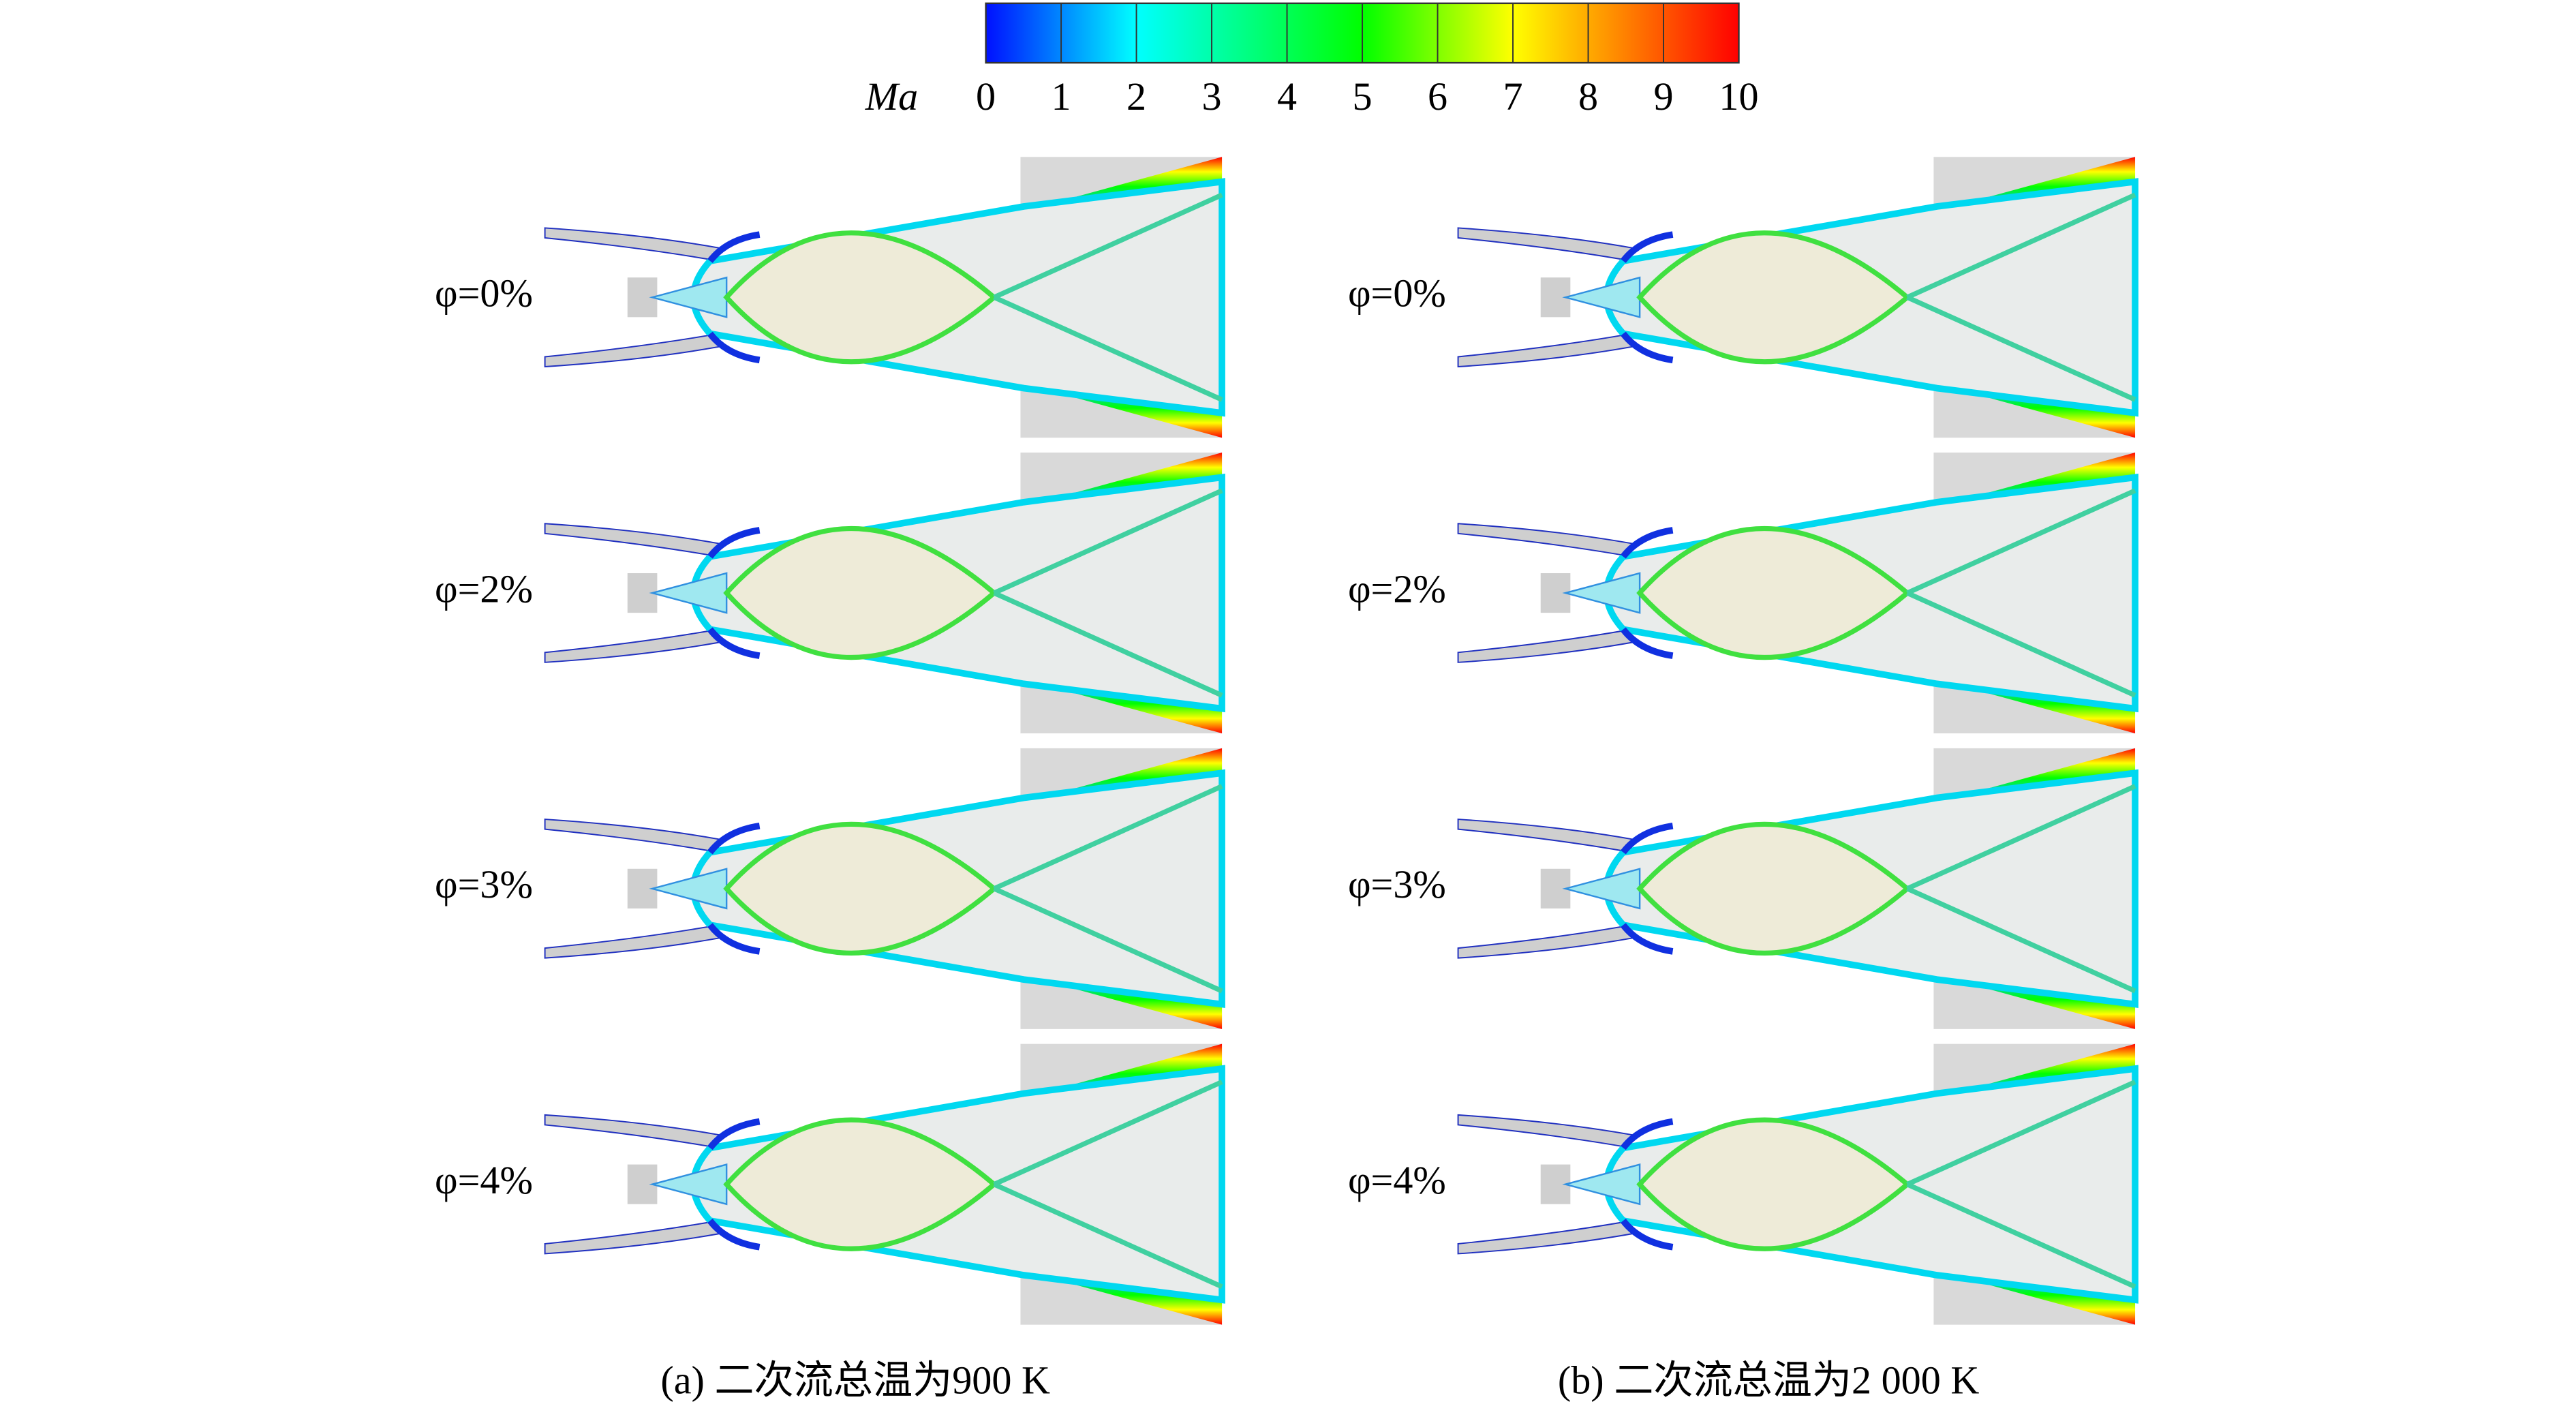  Describe the element at coordinates (1512, 96) in the screenshot. I see `colorbar-tick-label: 7` at that location.